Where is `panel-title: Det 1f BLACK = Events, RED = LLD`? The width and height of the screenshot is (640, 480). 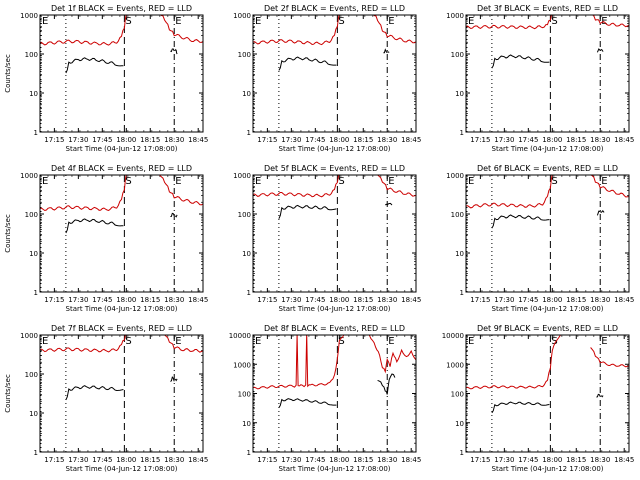
panel-title: Det 1f BLACK = Events, RED = LLD is located at coordinates (121, 8).